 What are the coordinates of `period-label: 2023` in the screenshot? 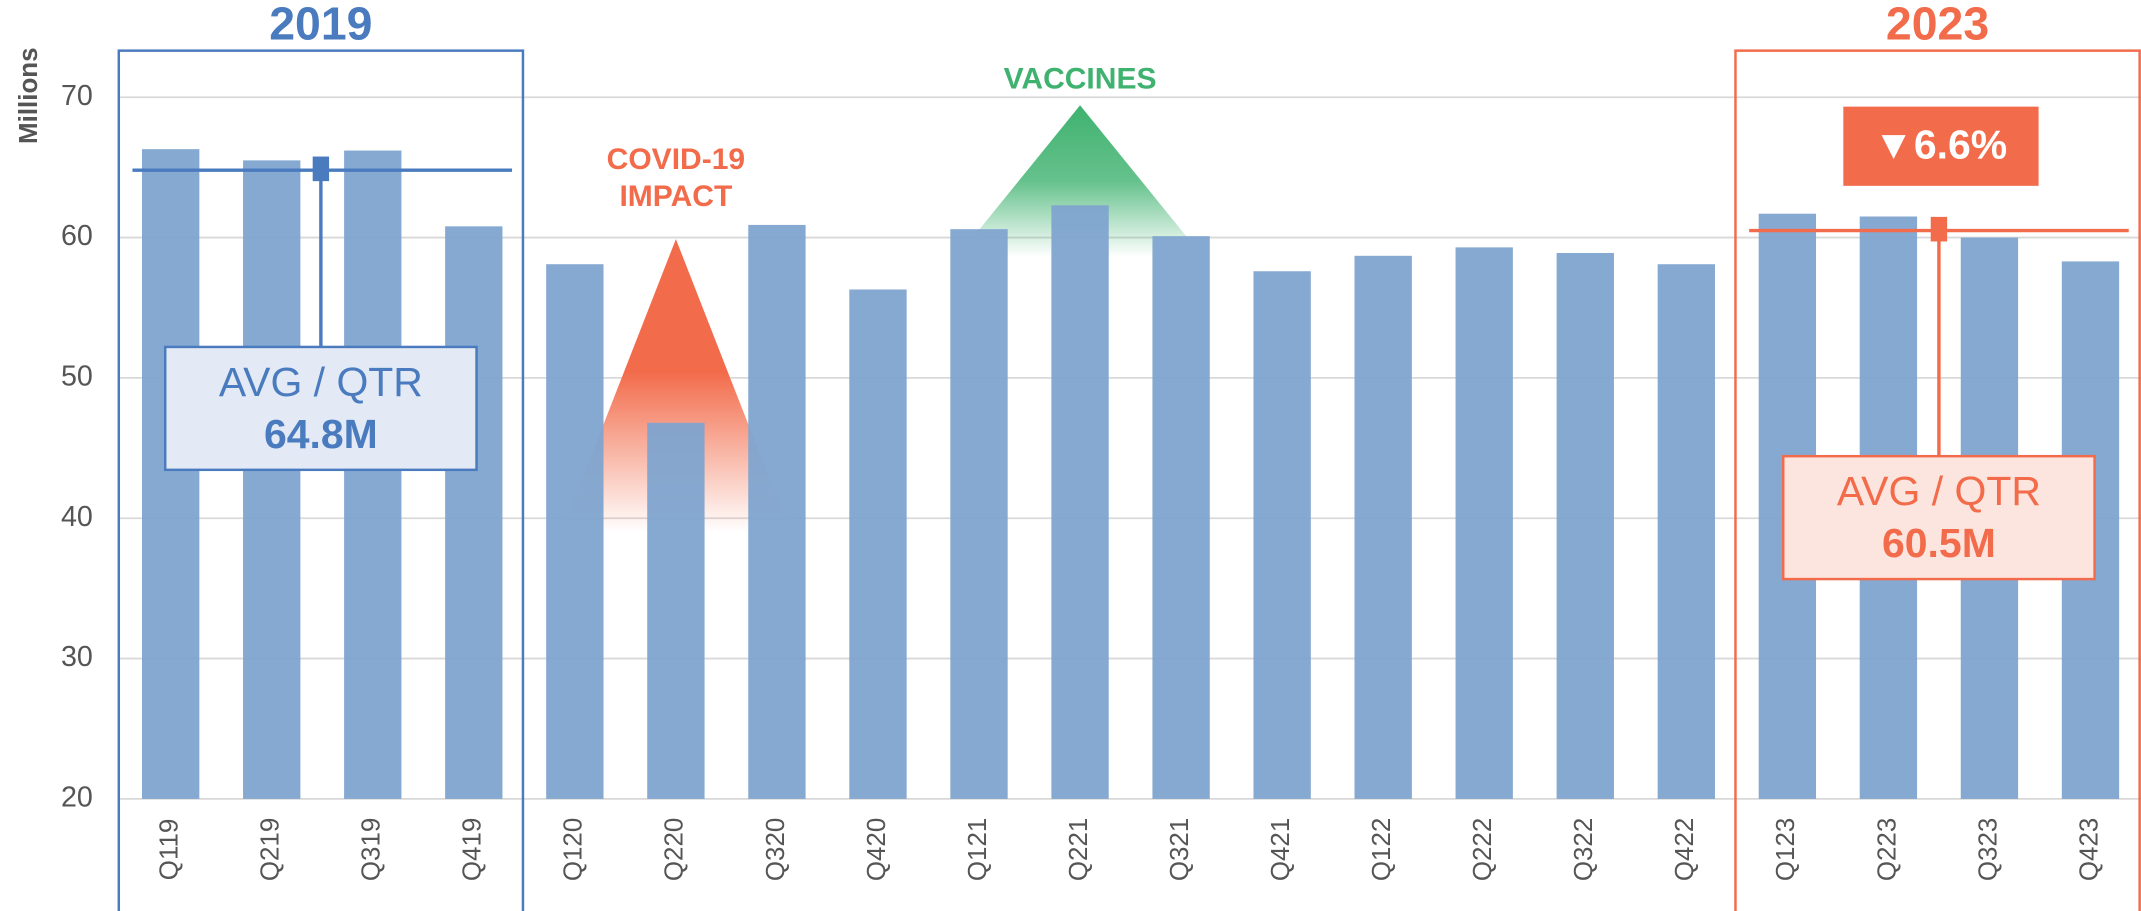 It's located at (1937, 25).